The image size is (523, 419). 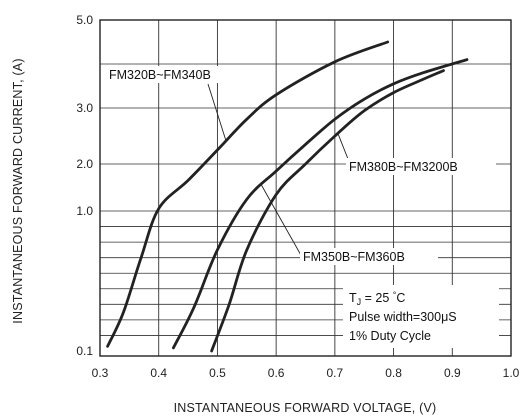 What do you see at coordinates (84, 211) in the screenshot?
I see `y-tick-1.0: 1.0` at bounding box center [84, 211].